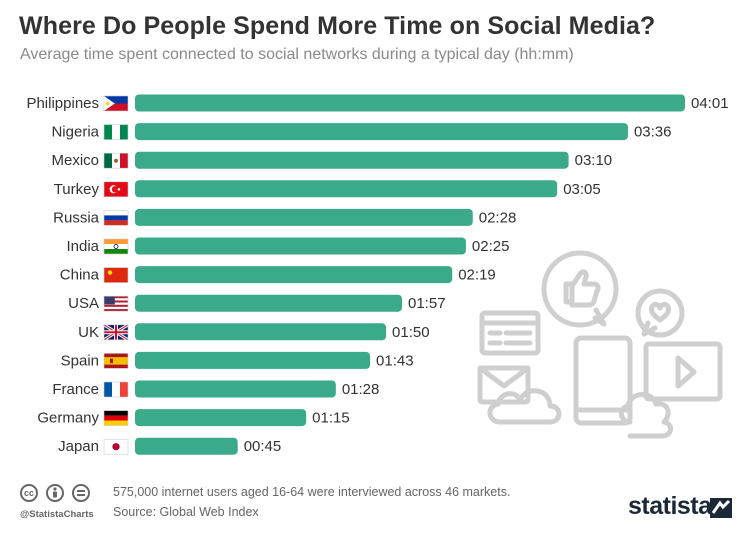 This screenshot has height=535, width=750. Describe the element at coordinates (235, 389) in the screenshot. I see `bar-france` at that location.